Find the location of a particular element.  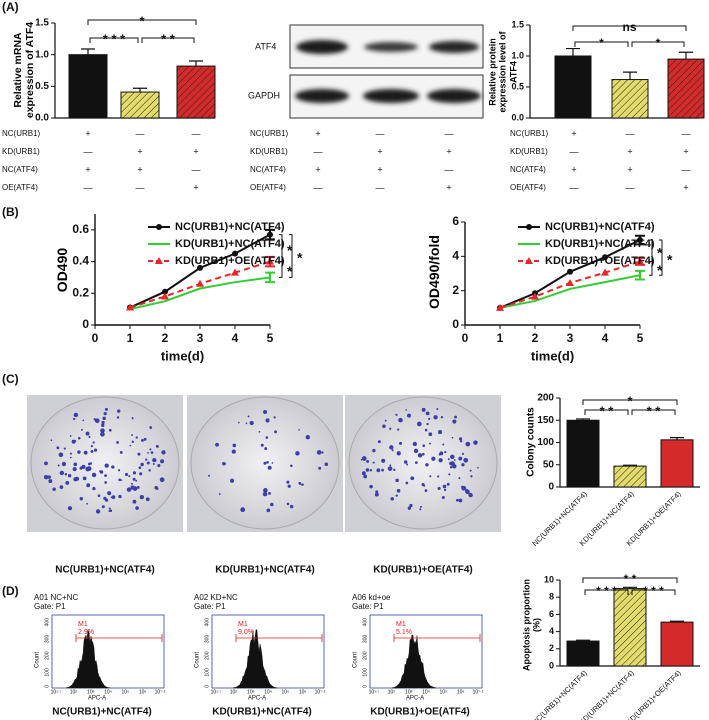

panel-label: (D) is located at coordinates (10, 591).